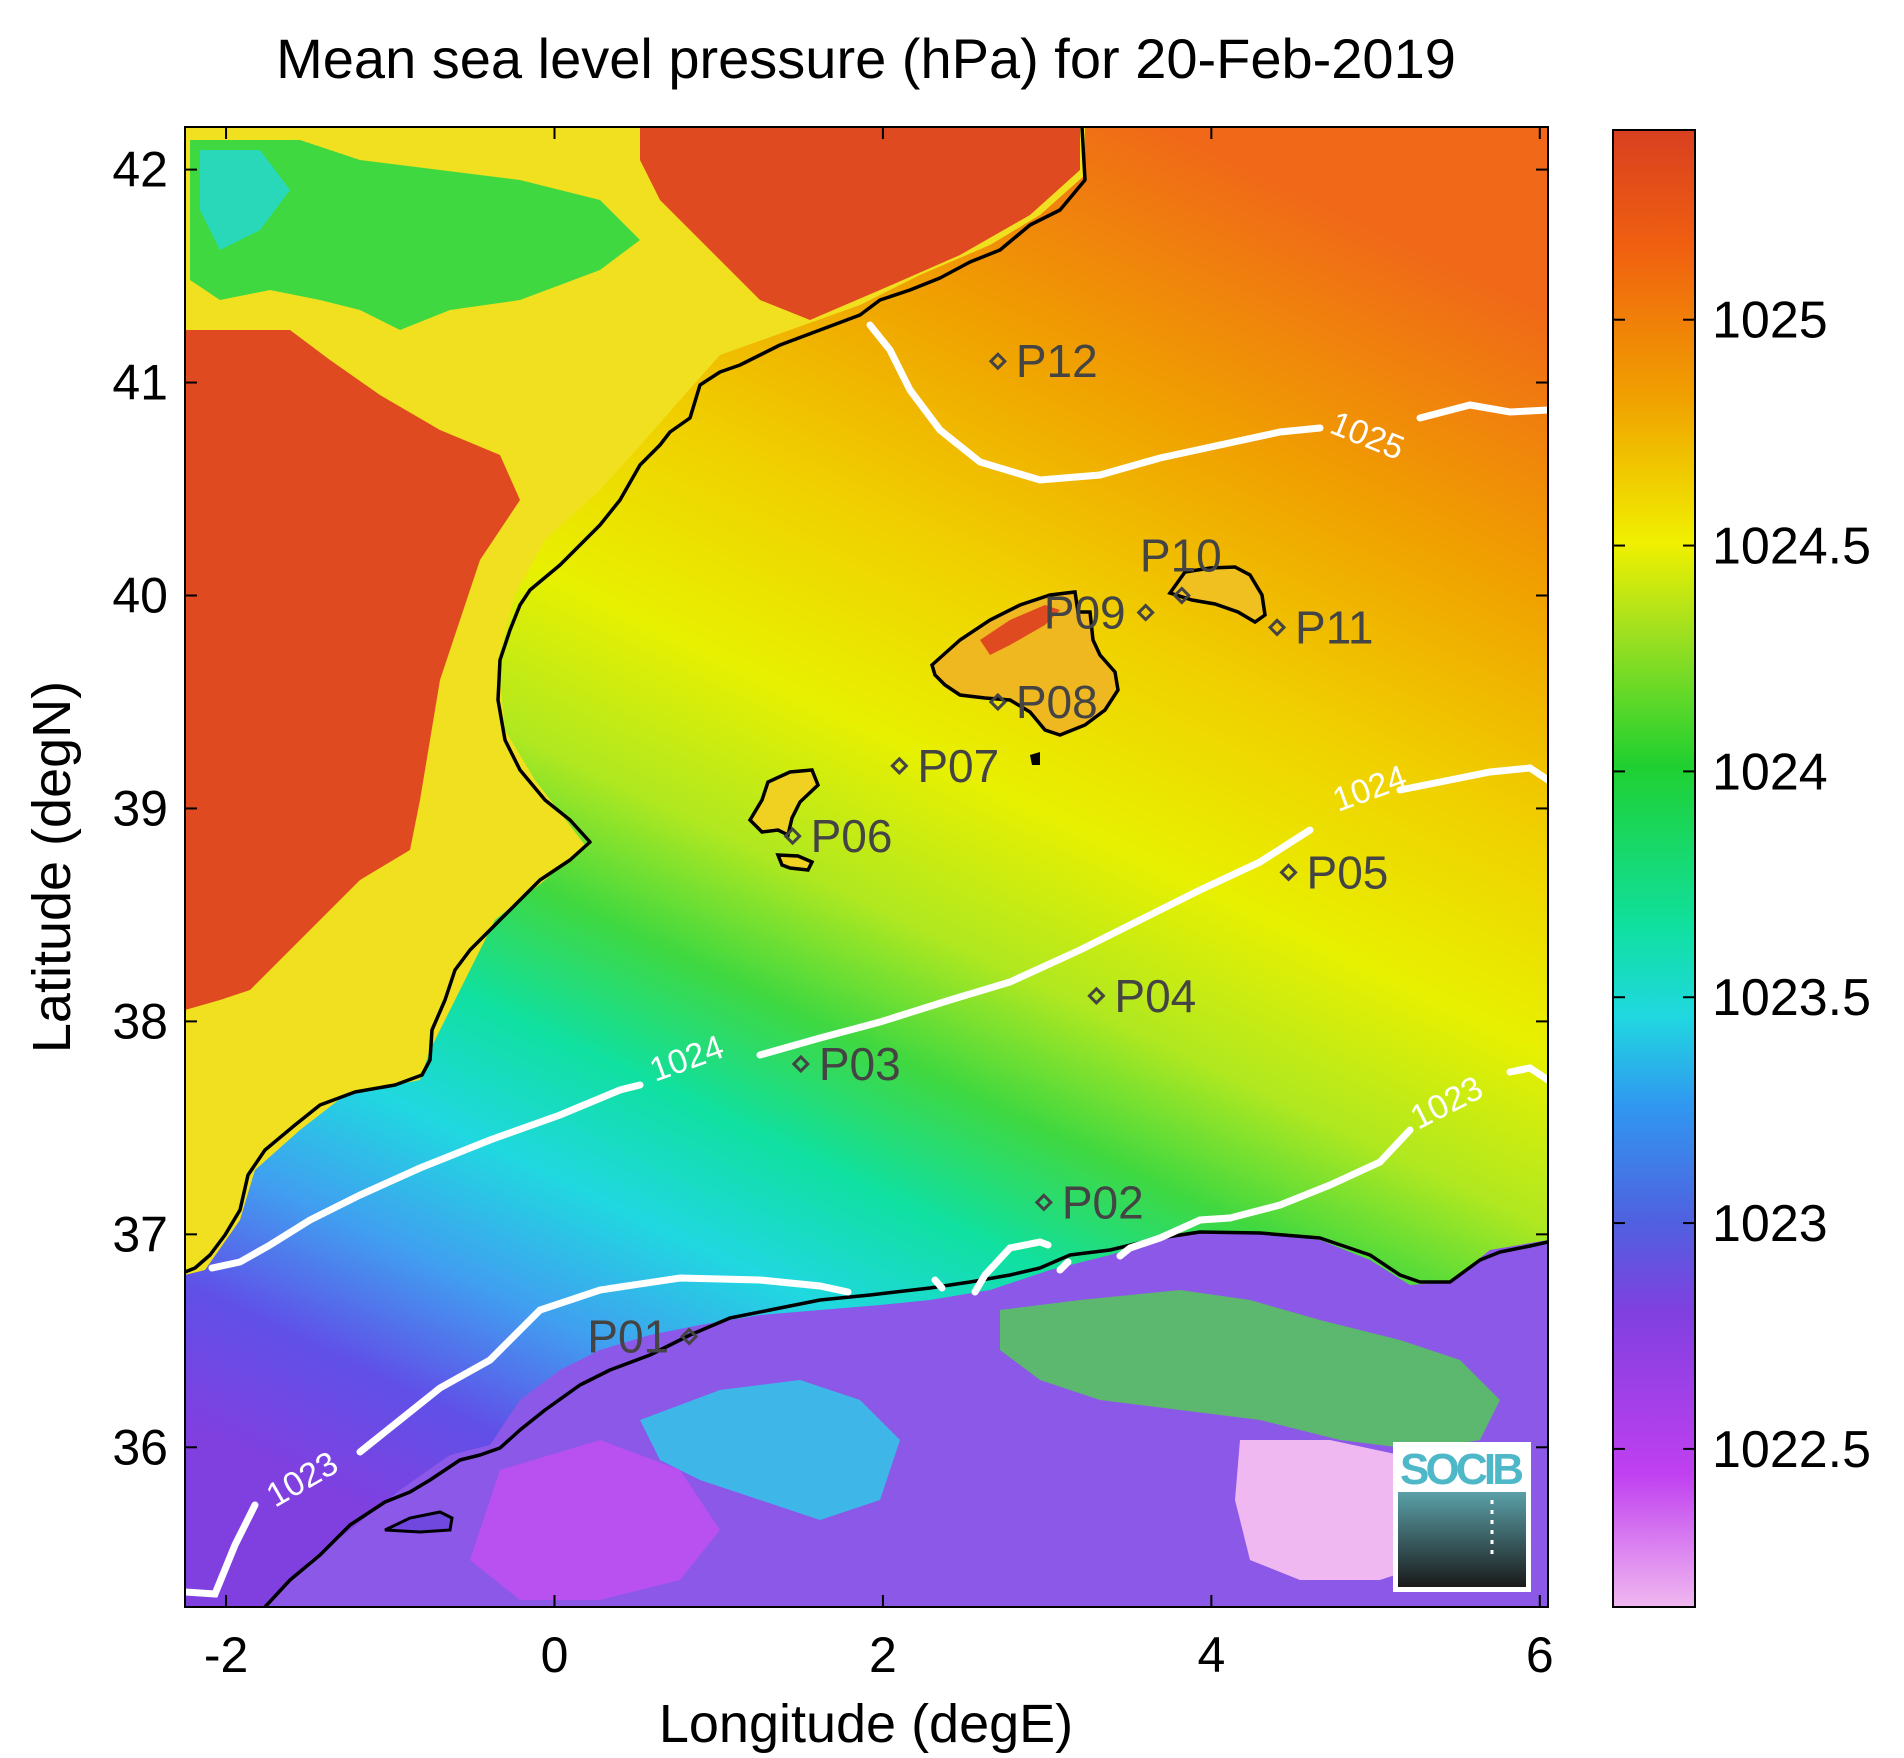 This screenshot has width=1904, height=1758. I want to click on station-p02: P02, so click(1089, 1202).